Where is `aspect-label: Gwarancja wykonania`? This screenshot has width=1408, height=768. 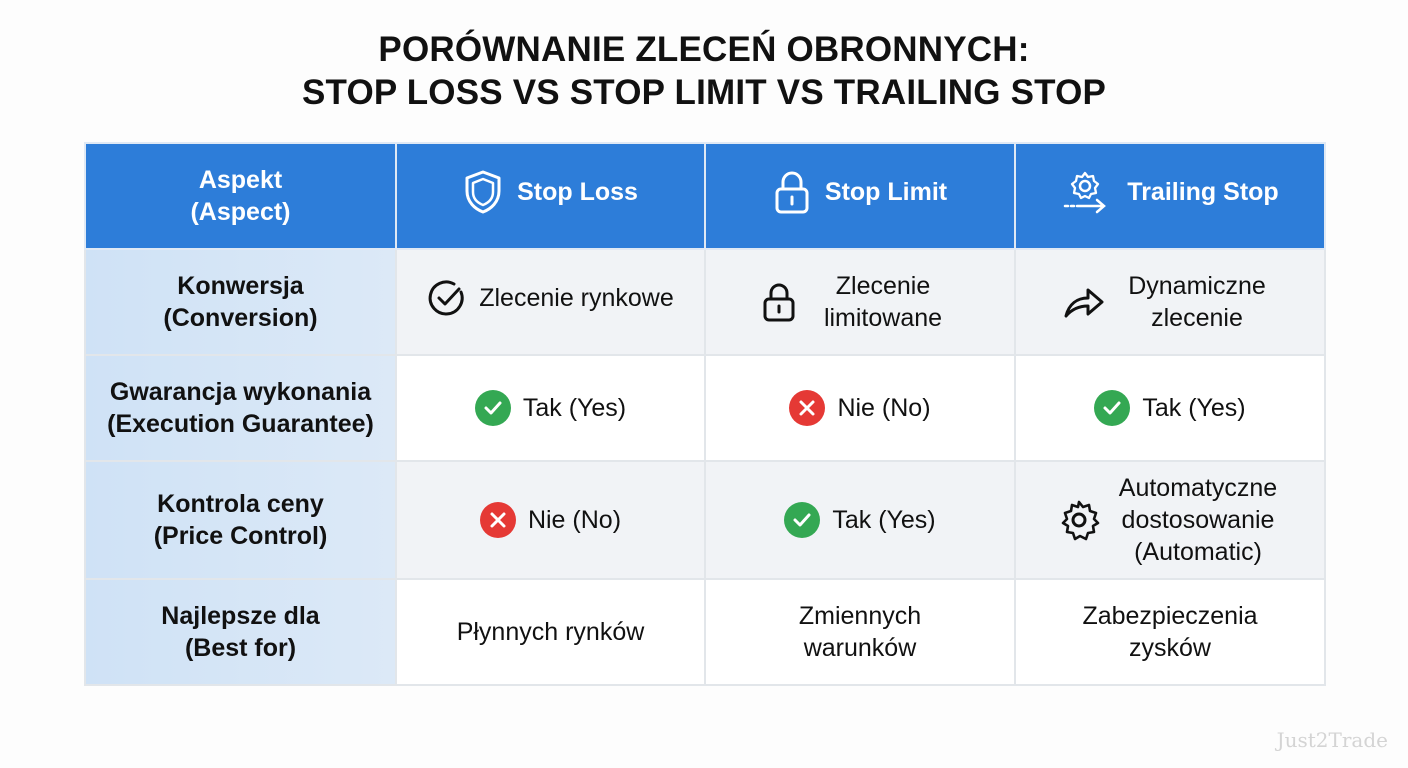
aspect-label: Gwarancja wykonania is located at coordinates (240, 392).